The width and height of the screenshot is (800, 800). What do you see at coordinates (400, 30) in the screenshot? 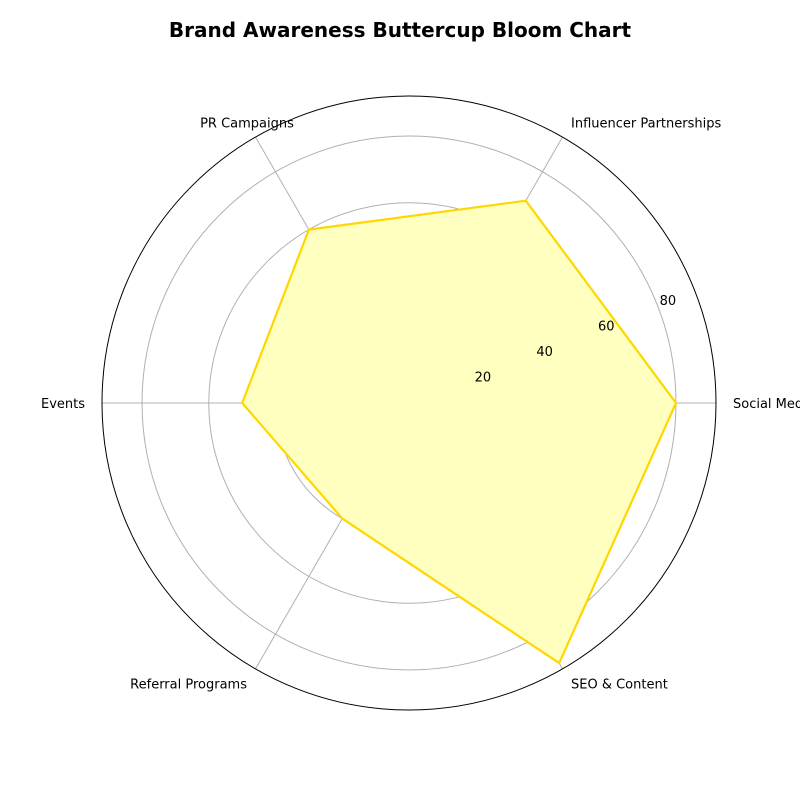
I see `chart-title: Brand Awareness Buttercup Bloom Chart` at bounding box center [400, 30].